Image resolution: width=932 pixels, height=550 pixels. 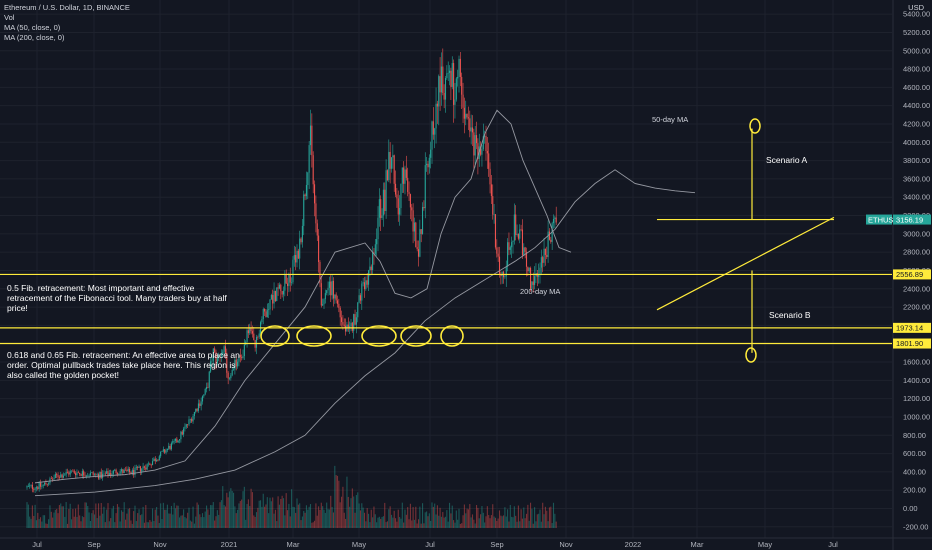 I want to click on y-tick-label: 2800.00, so click(x=916, y=252).